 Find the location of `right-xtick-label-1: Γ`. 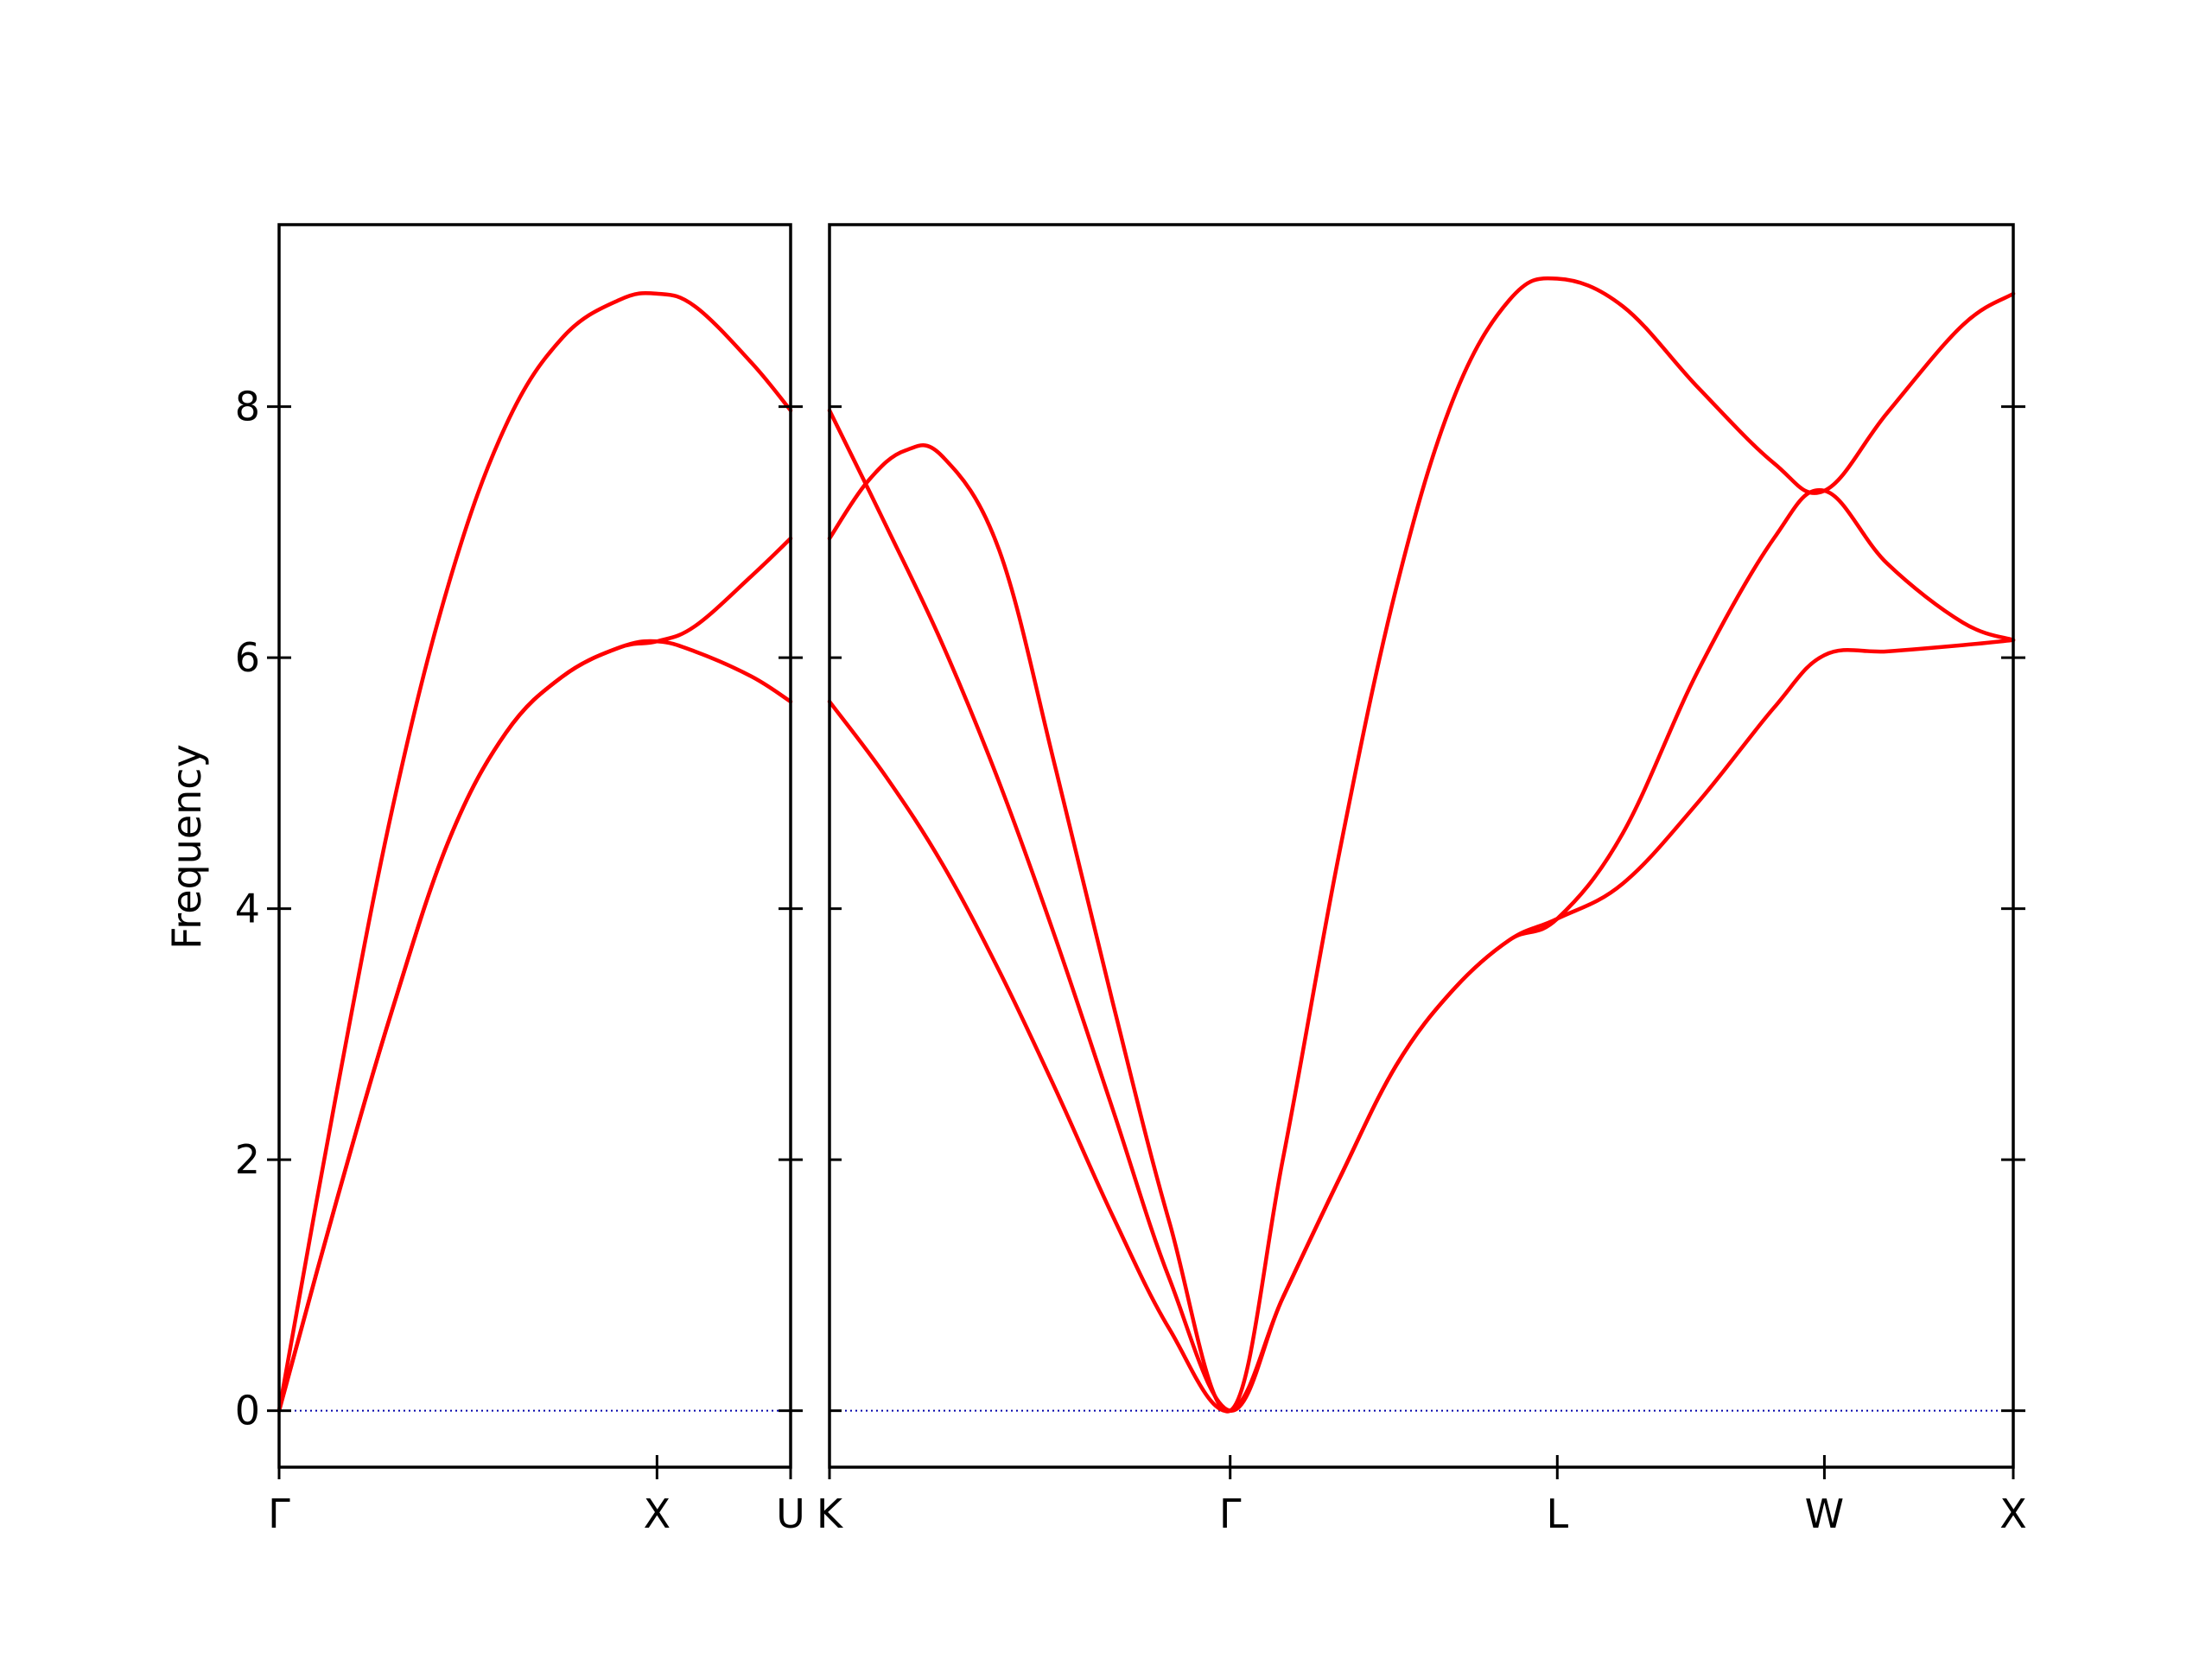

right-xtick-label-1: Γ is located at coordinates (1230, 1514).